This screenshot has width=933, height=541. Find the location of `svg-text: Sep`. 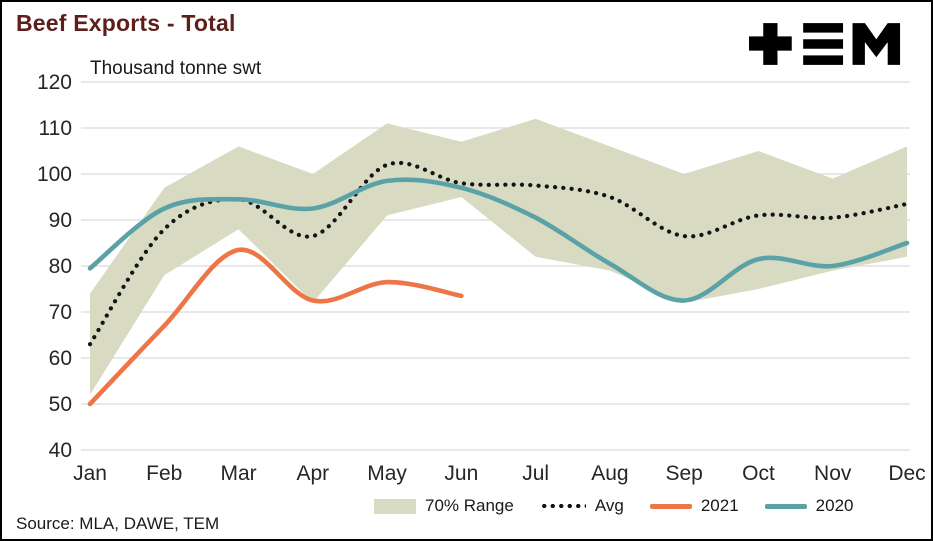

svg-text: Sep is located at coordinates (683, 473).